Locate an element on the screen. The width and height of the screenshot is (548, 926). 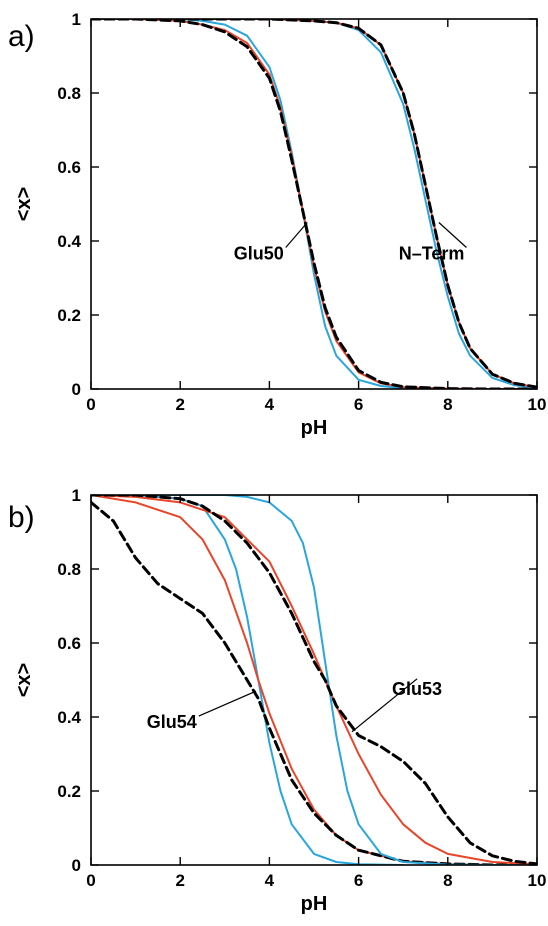
annotation-label: Glu50 is located at coordinates (259, 254).